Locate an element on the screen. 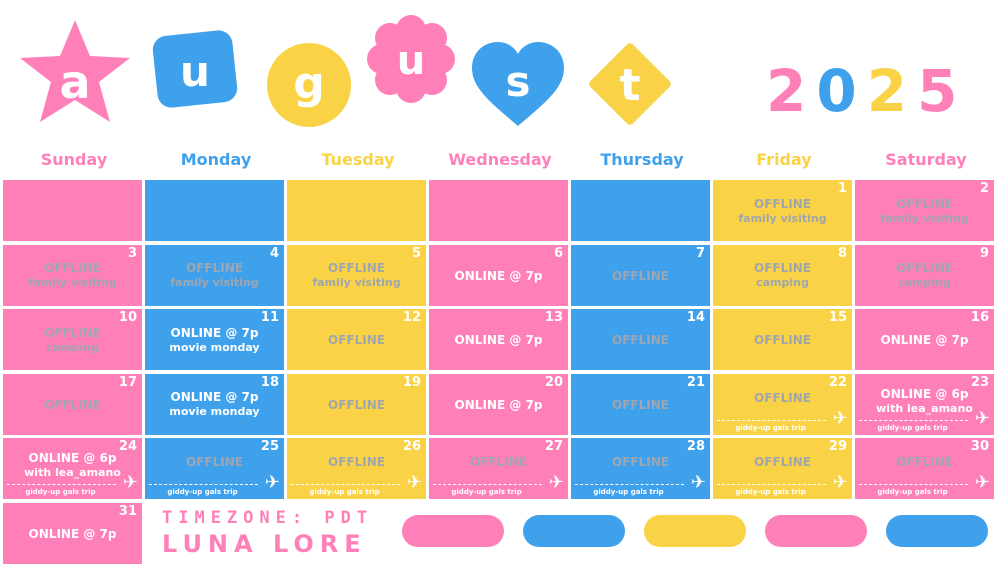 This screenshot has width=1000, height=564. day-cell-12: 12 OFFLINE is located at coordinates (356, 339).